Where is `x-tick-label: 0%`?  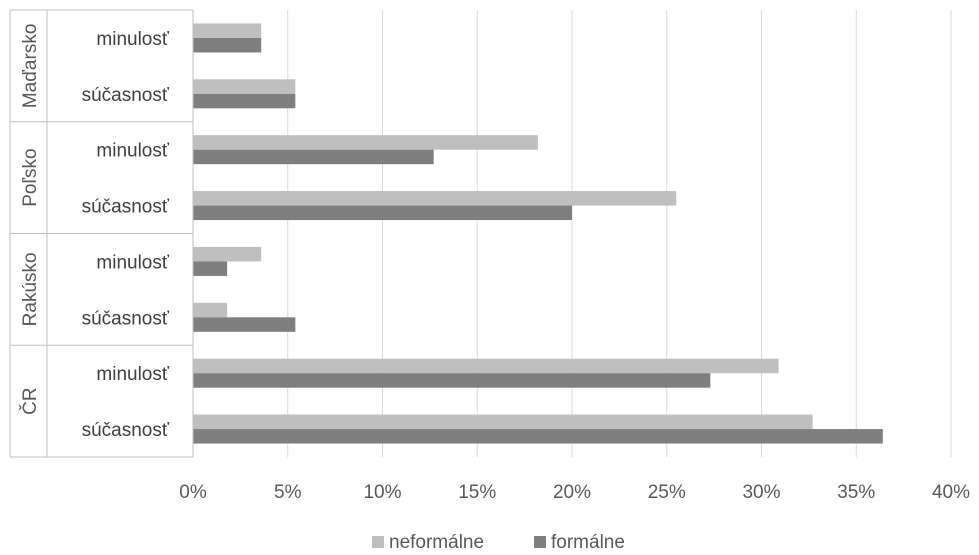
x-tick-label: 0% is located at coordinates (193, 492).